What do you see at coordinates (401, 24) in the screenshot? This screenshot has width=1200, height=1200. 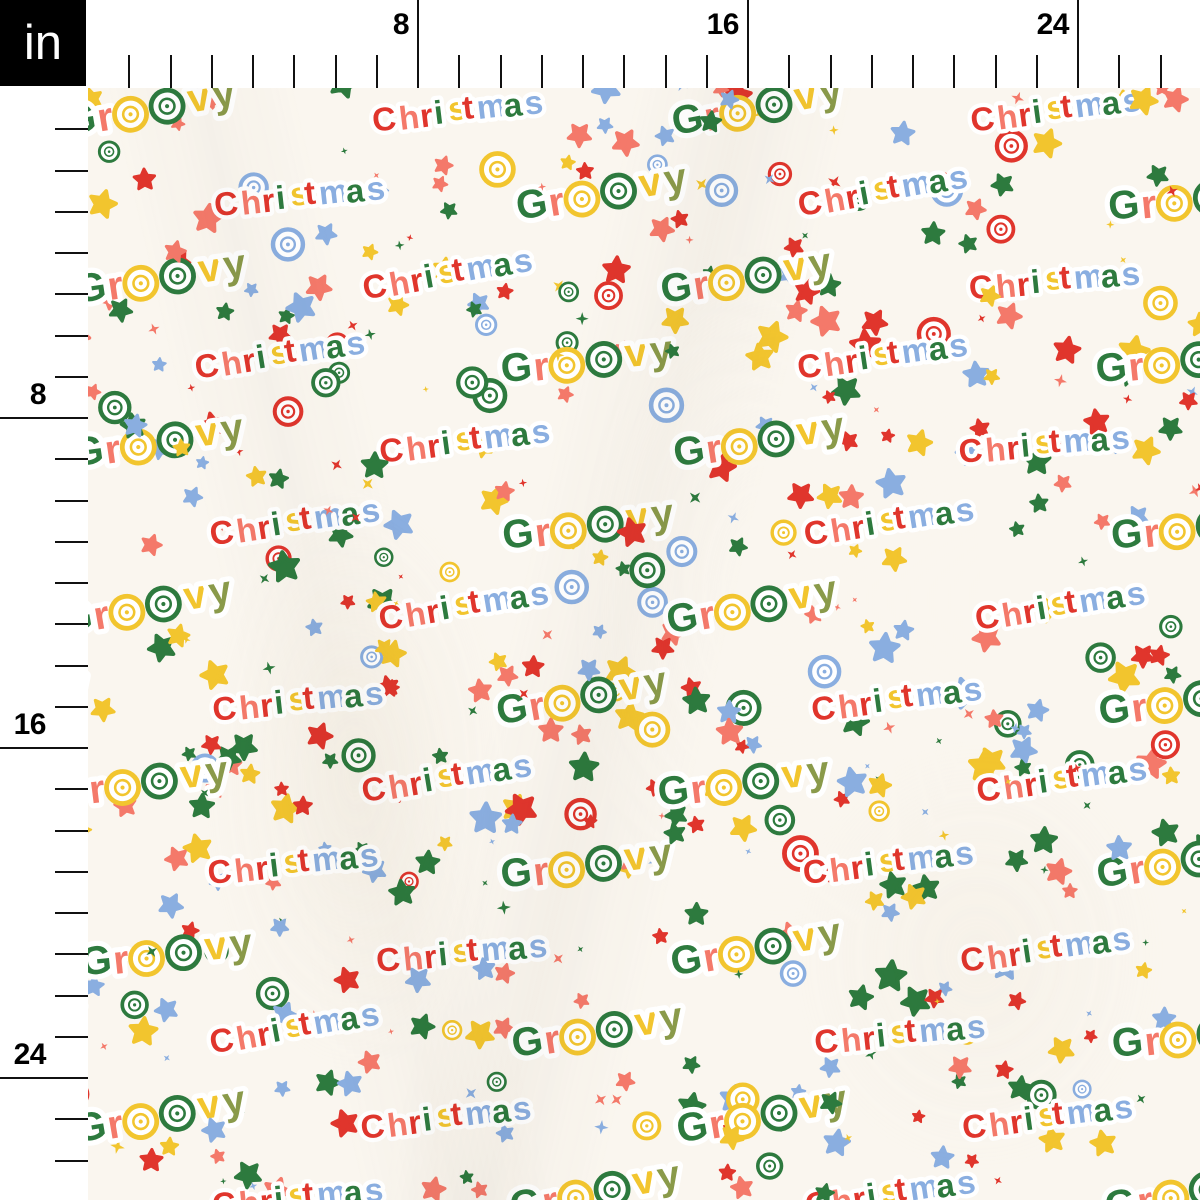 I see `ruler-label-h-8: 8` at bounding box center [401, 24].